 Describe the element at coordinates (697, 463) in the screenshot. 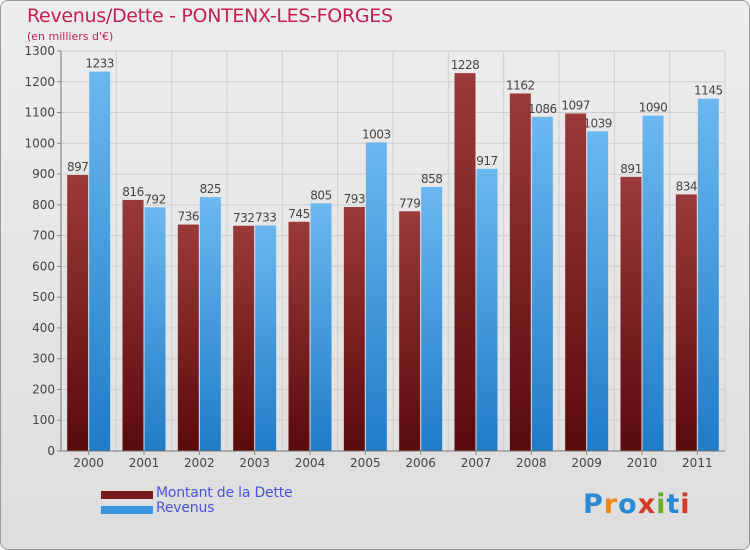

I see `x-tick-label: 2011` at that location.